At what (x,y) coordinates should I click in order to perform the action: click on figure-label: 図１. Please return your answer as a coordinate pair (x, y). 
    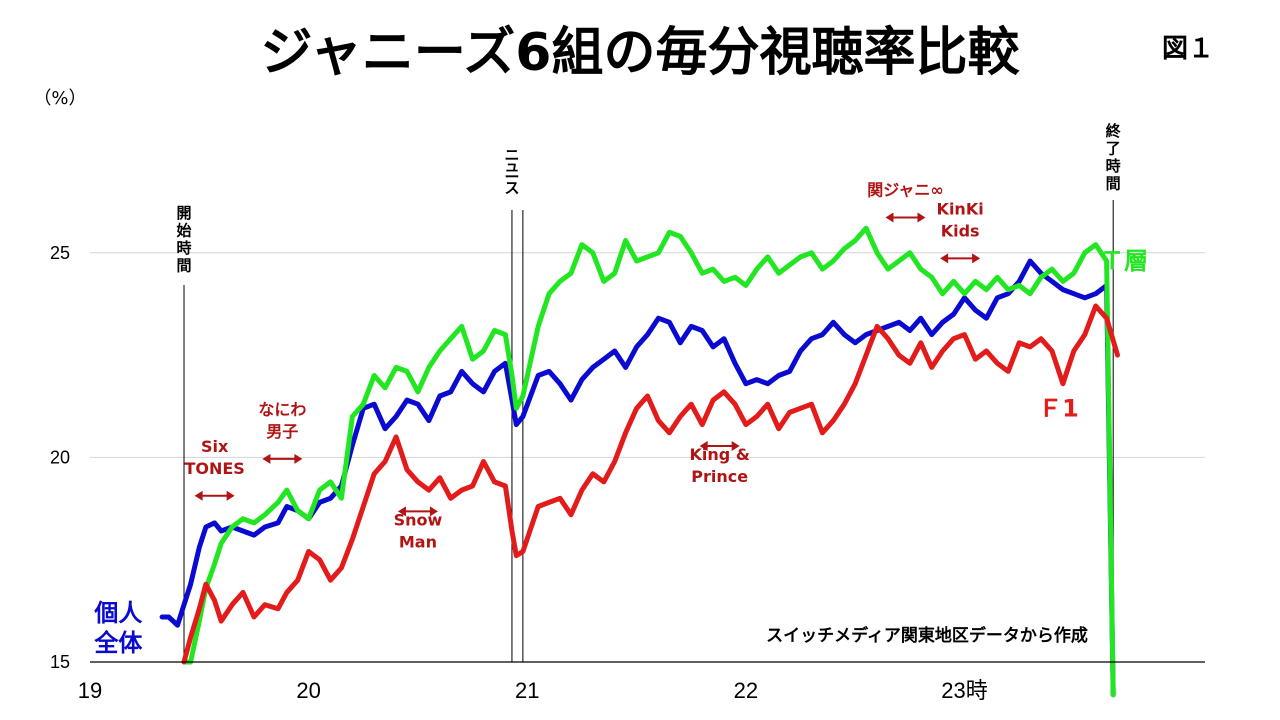
    Looking at the image, I should click on (1188, 49).